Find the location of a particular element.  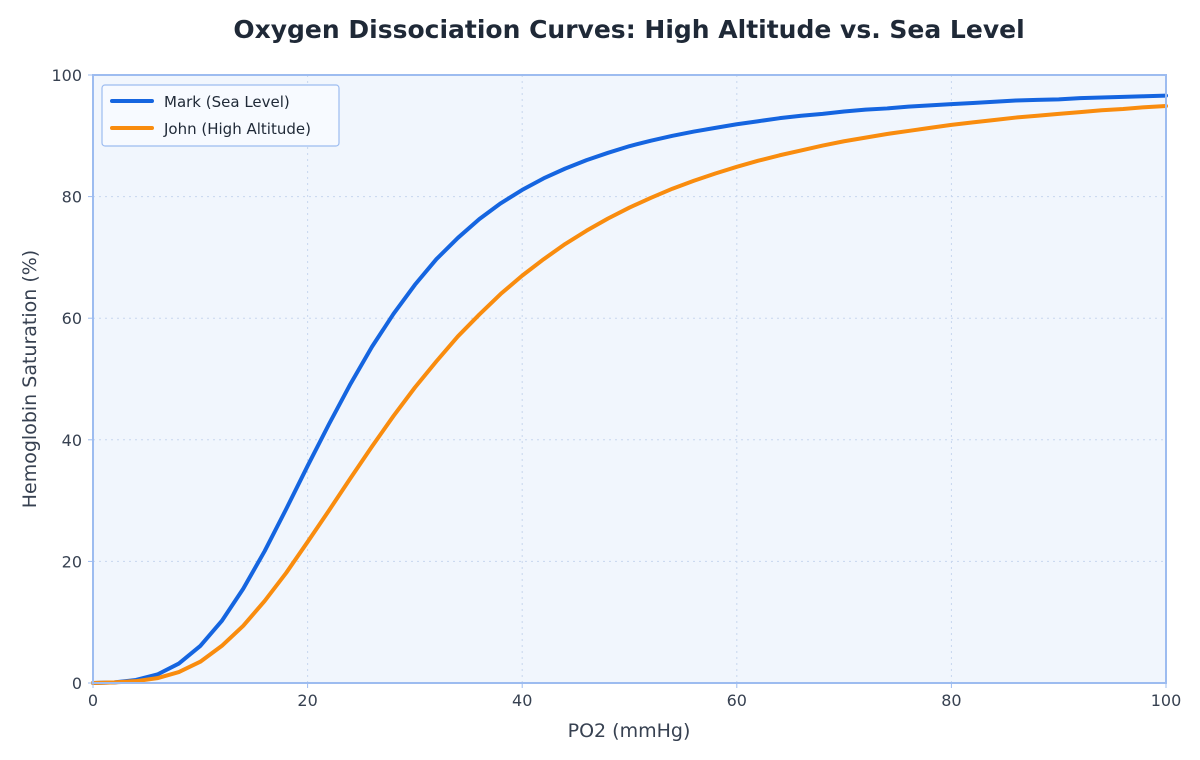

x-tick-label: 60 is located at coordinates (737, 700).